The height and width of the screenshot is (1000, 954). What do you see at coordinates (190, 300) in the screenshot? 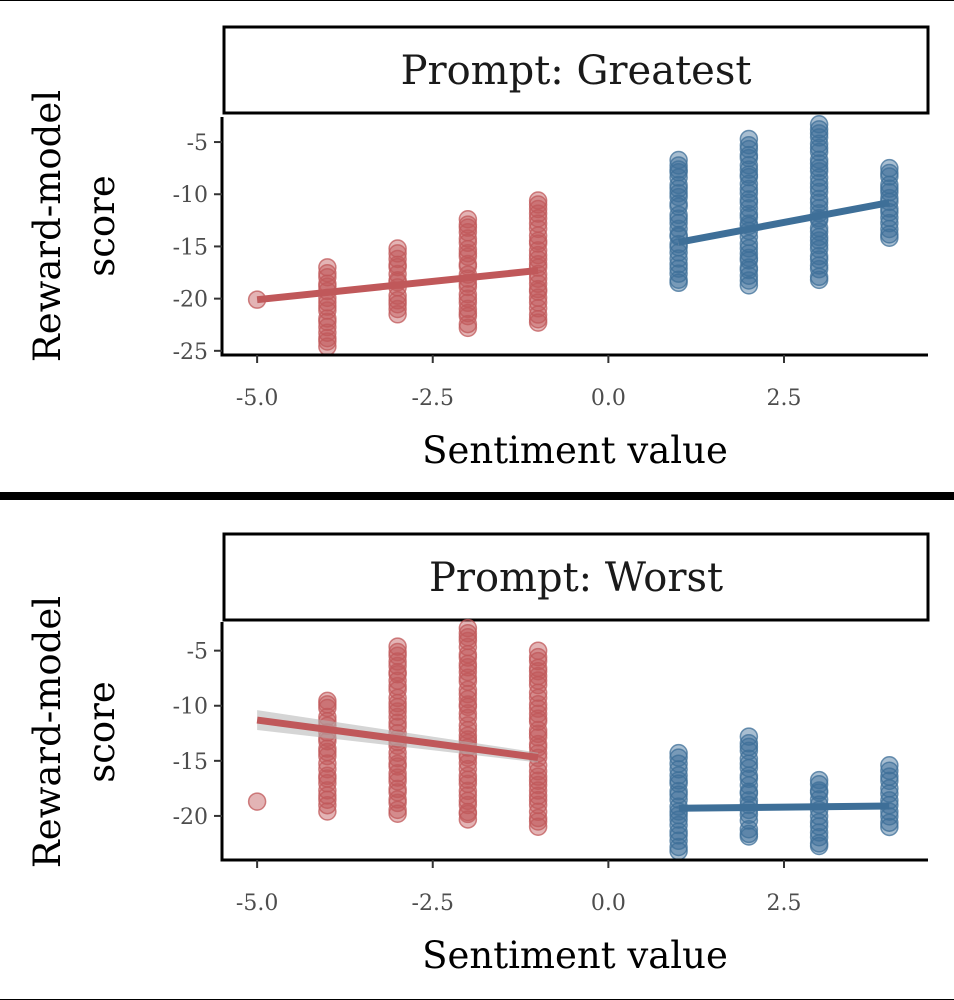
I see `y-tick-label: -20` at bounding box center [190, 300].